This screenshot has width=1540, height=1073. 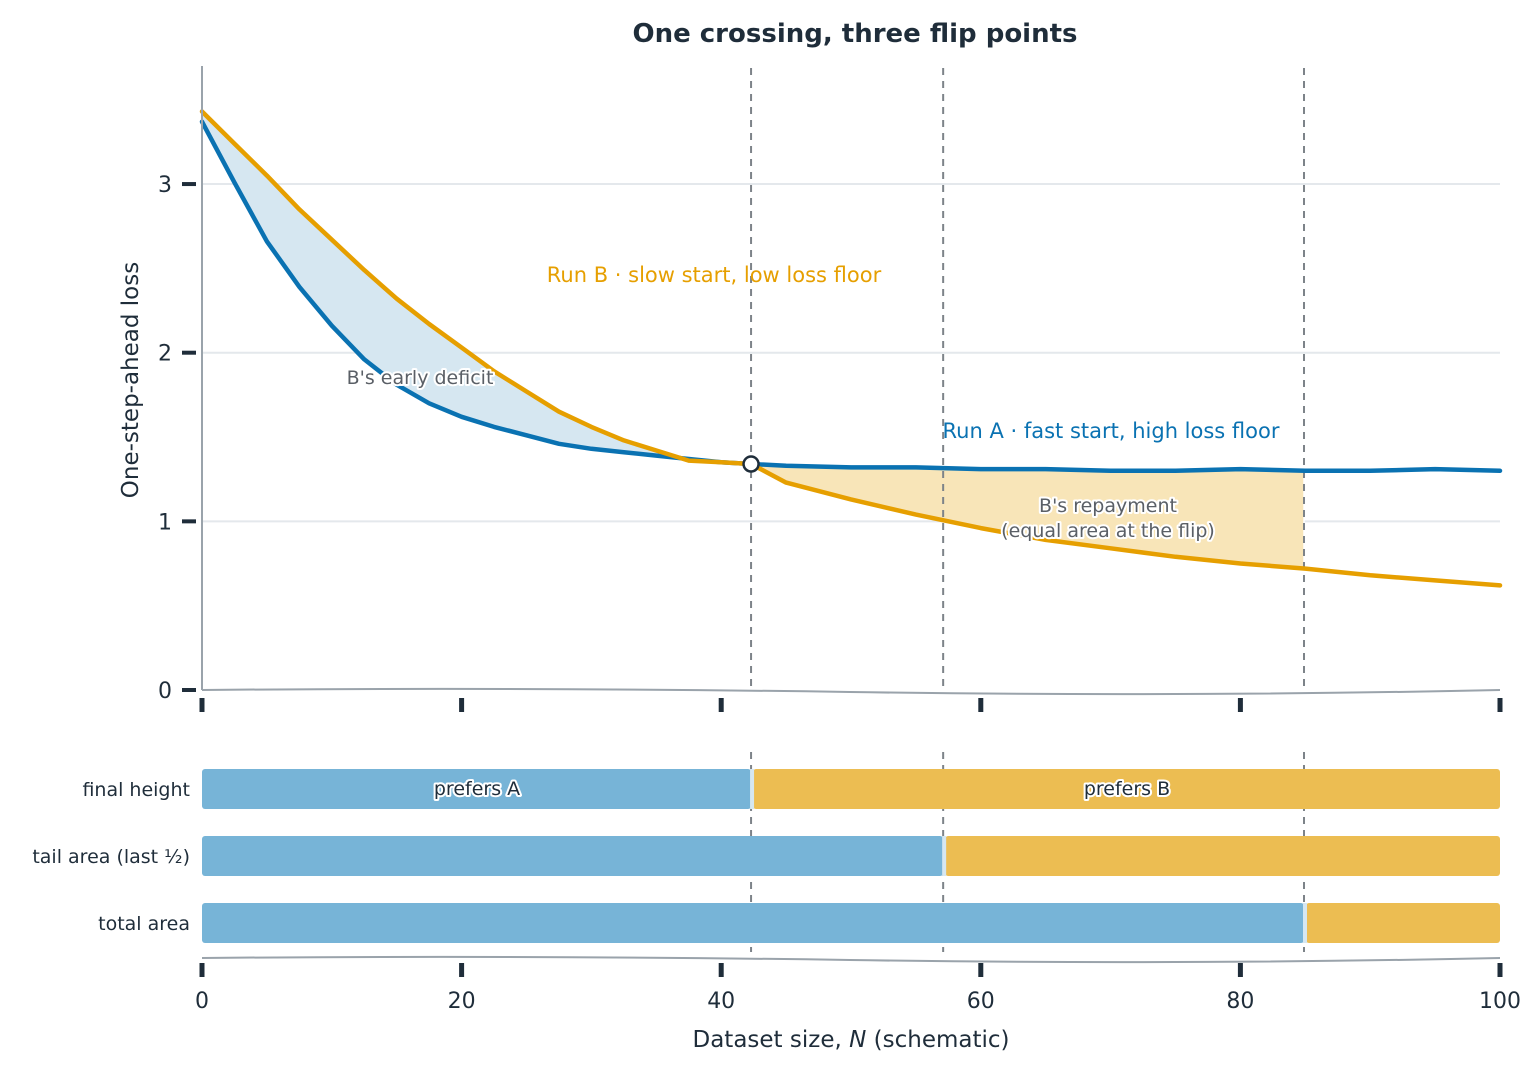 What do you see at coordinates (1111, 431) in the screenshot?
I see `series-label-run-a: Run A · fast start, high loss floor` at bounding box center [1111, 431].